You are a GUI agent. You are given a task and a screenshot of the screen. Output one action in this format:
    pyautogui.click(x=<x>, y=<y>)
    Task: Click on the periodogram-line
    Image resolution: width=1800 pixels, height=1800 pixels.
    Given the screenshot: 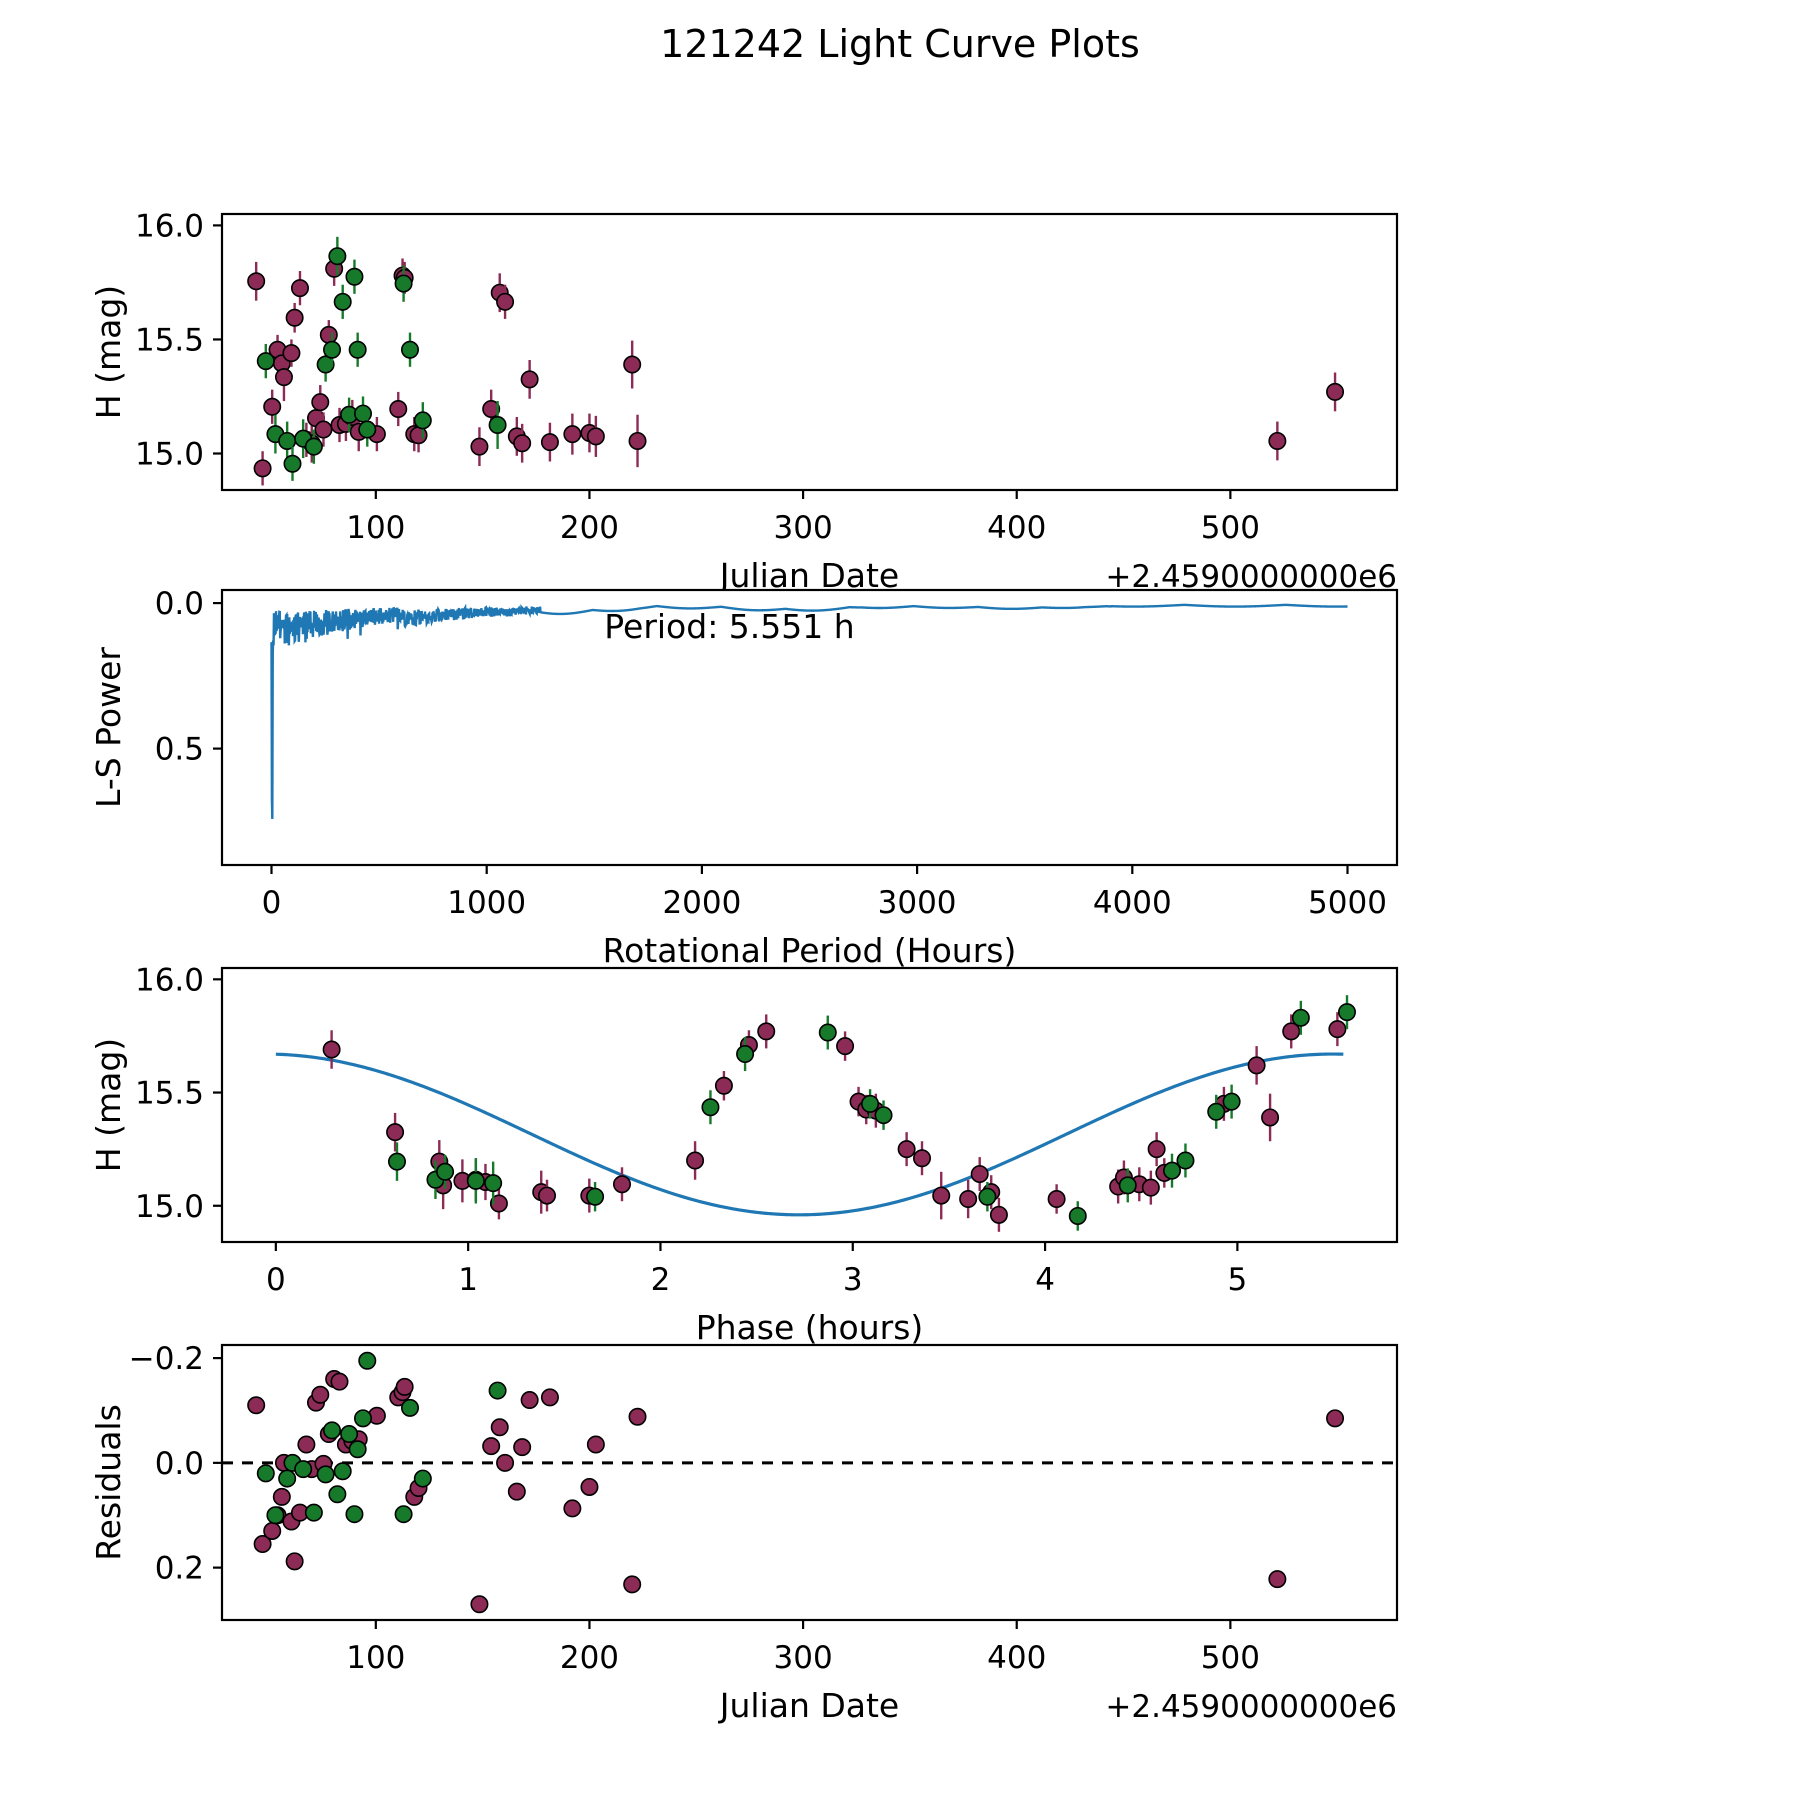 What is the action you would take?
    pyautogui.click(x=809, y=711)
    